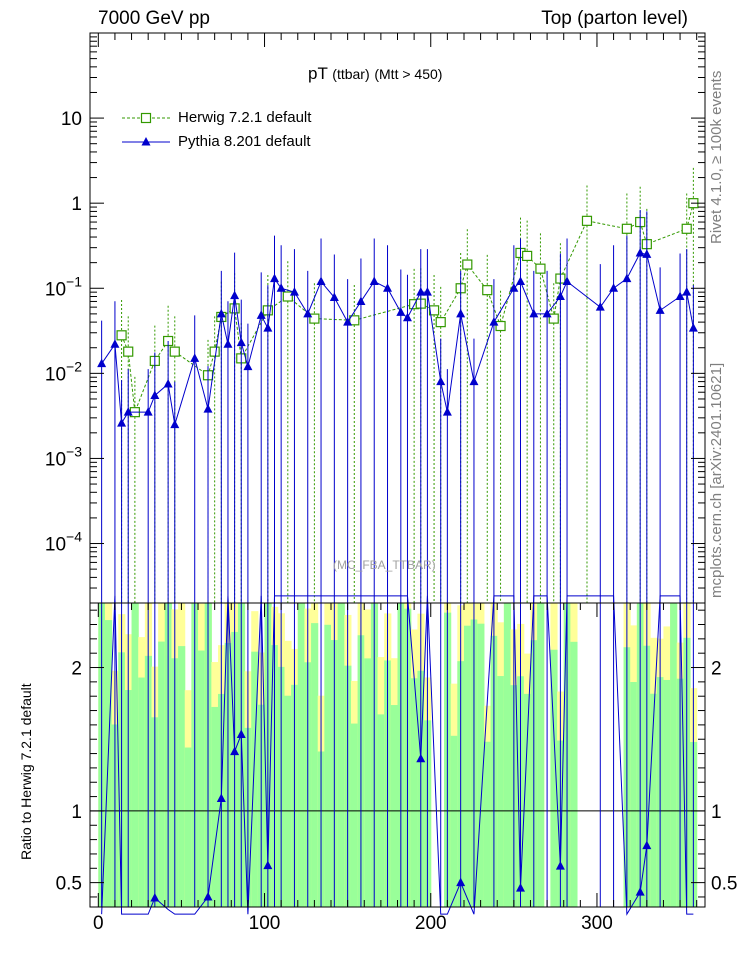 This screenshot has height=972, width=746. What do you see at coordinates (716, 812) in the screenshot?
I see `ratio-y-tick-label-right: 1` at bounding box center [716, 812].